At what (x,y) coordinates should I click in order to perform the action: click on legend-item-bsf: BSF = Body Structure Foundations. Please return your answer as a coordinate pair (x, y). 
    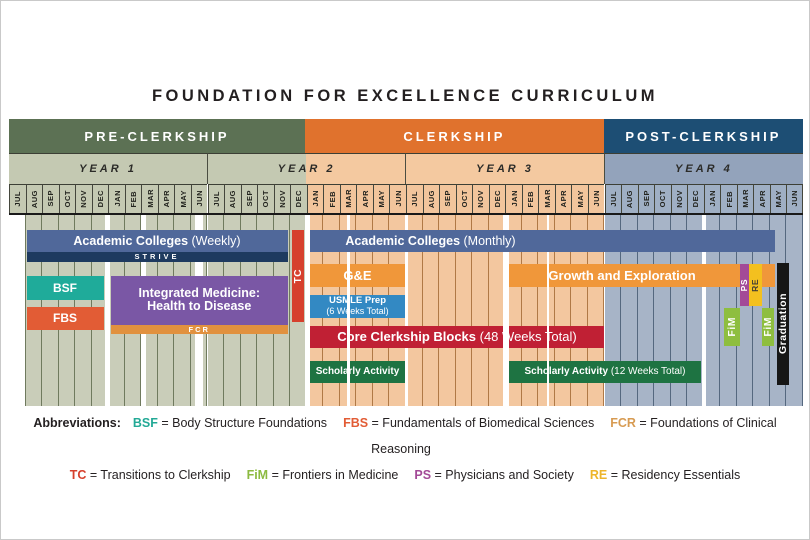
    Looking at the image, I should click on (230, 423).